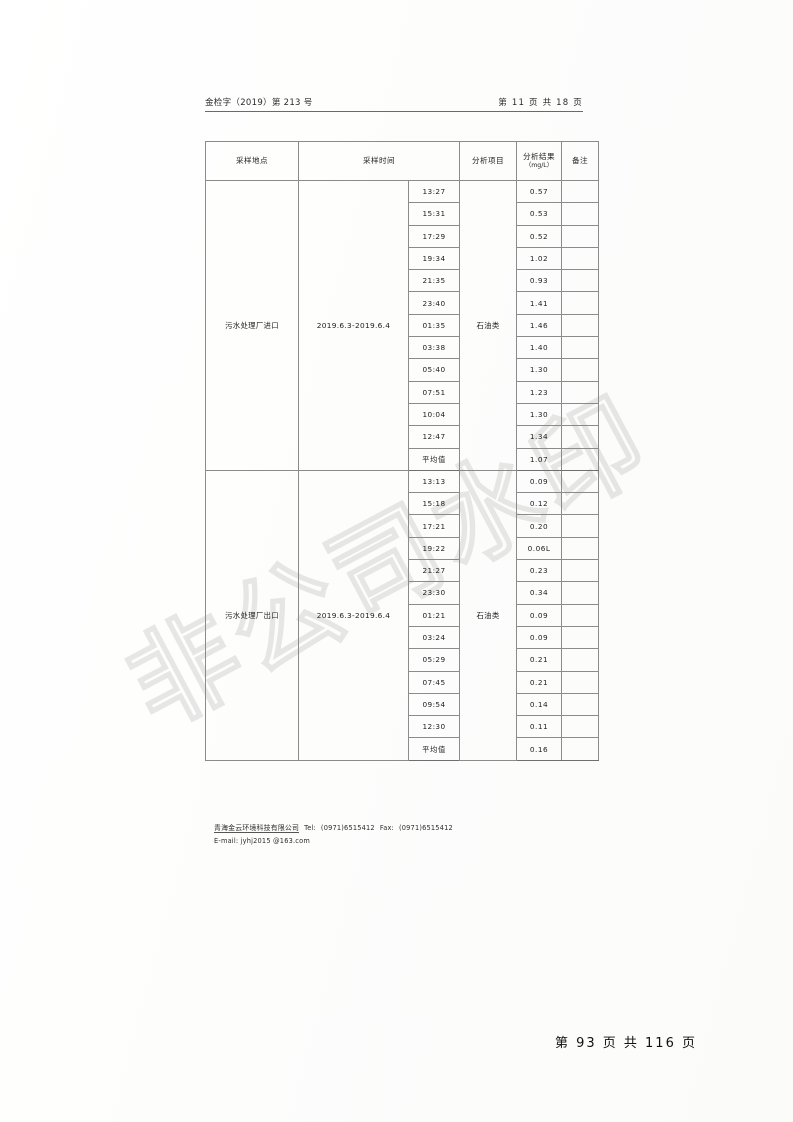 Image resolution: width=793 pixels, height=1122 pixels. What do you see at coordinates (252, 161) in the screenshot?
I see `column-header-site: 采样地点` at bounding box center [252, 161].